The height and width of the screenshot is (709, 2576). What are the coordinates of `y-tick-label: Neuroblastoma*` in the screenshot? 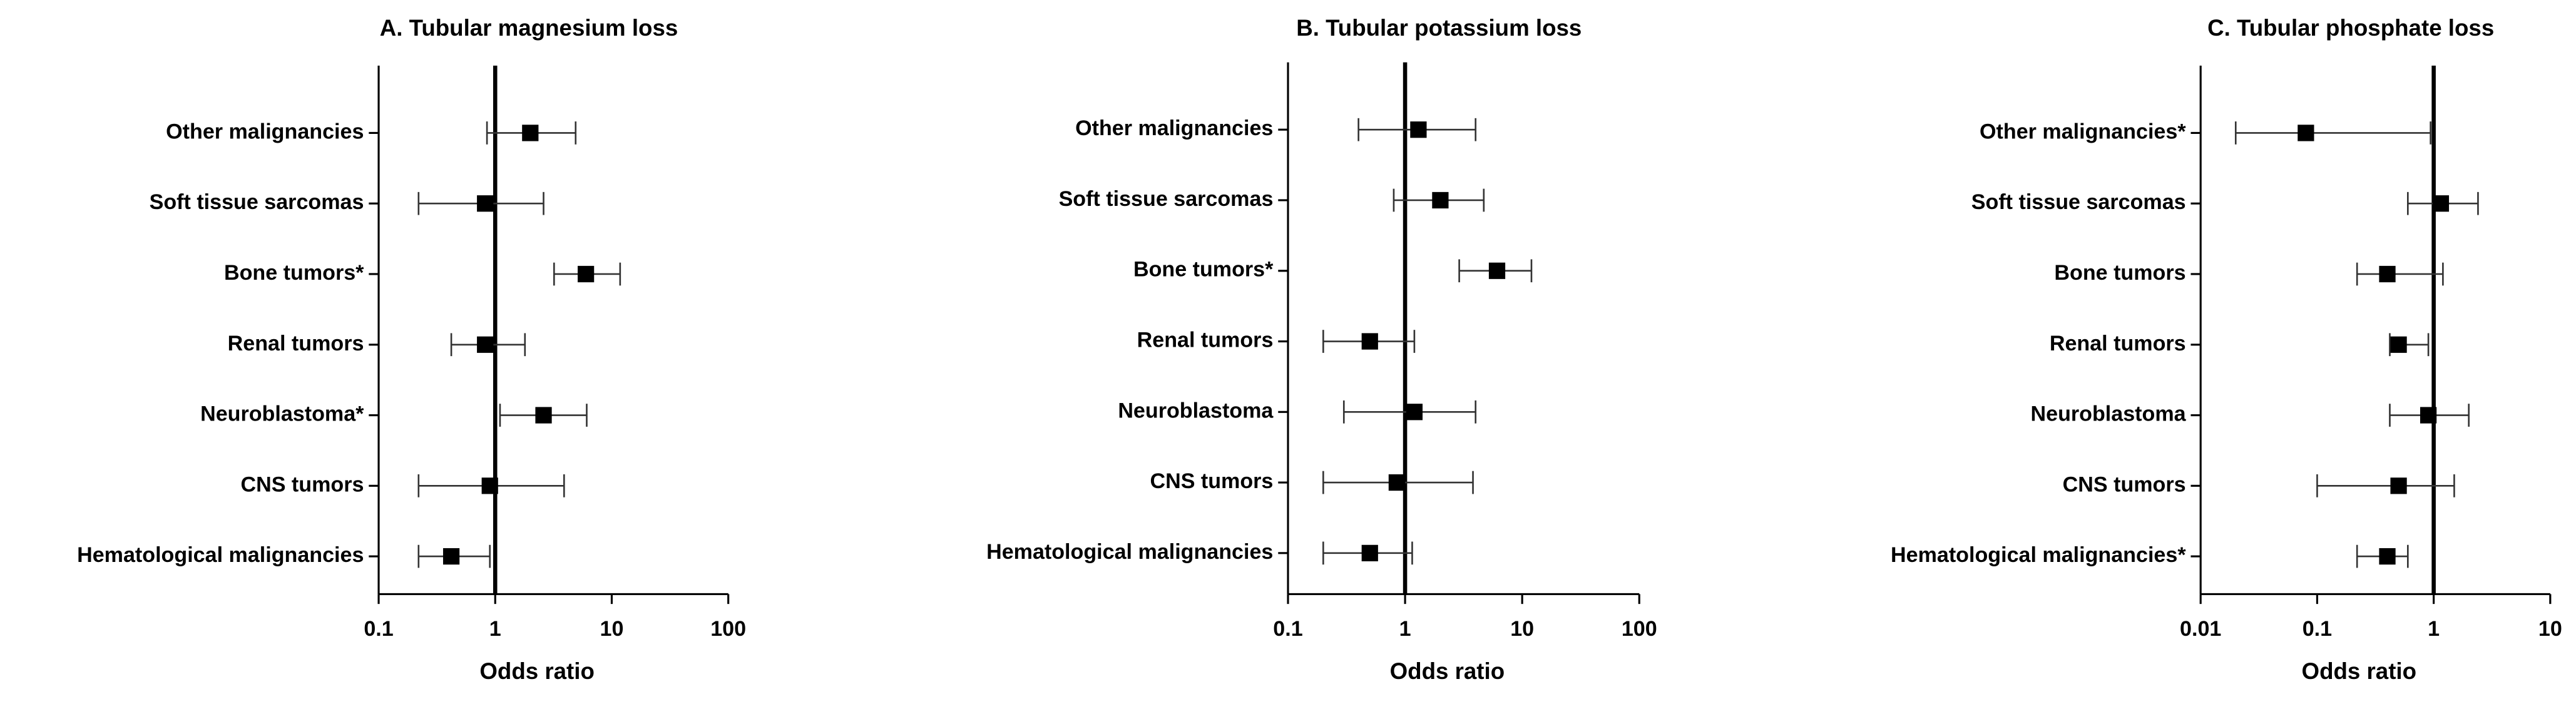 It's located at (282, 414).